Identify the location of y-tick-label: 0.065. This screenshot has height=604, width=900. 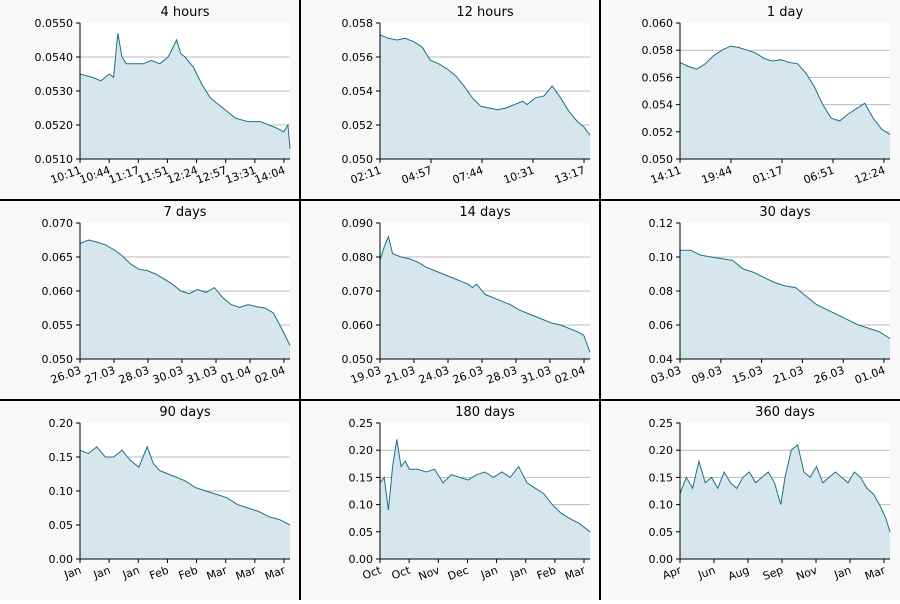
(58, 257).